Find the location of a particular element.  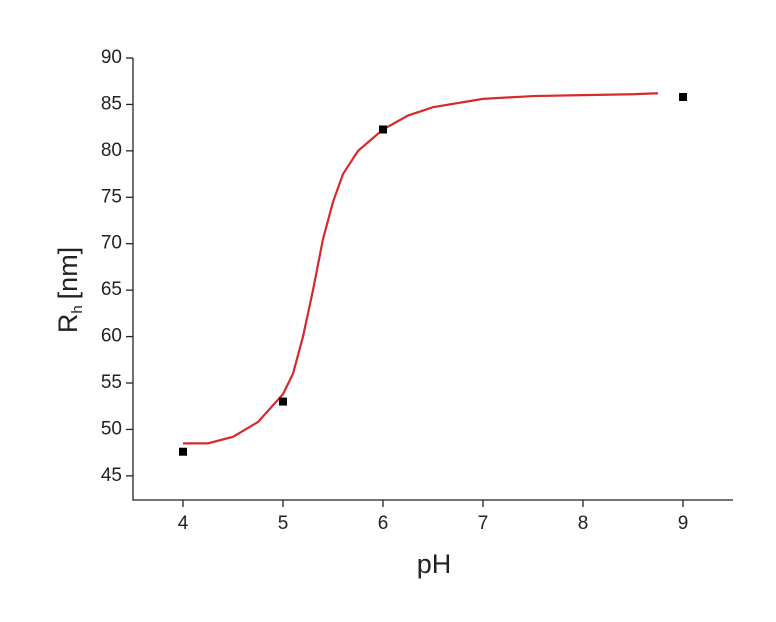

y-tick-label: 65 is located at coordinates (111, 289).